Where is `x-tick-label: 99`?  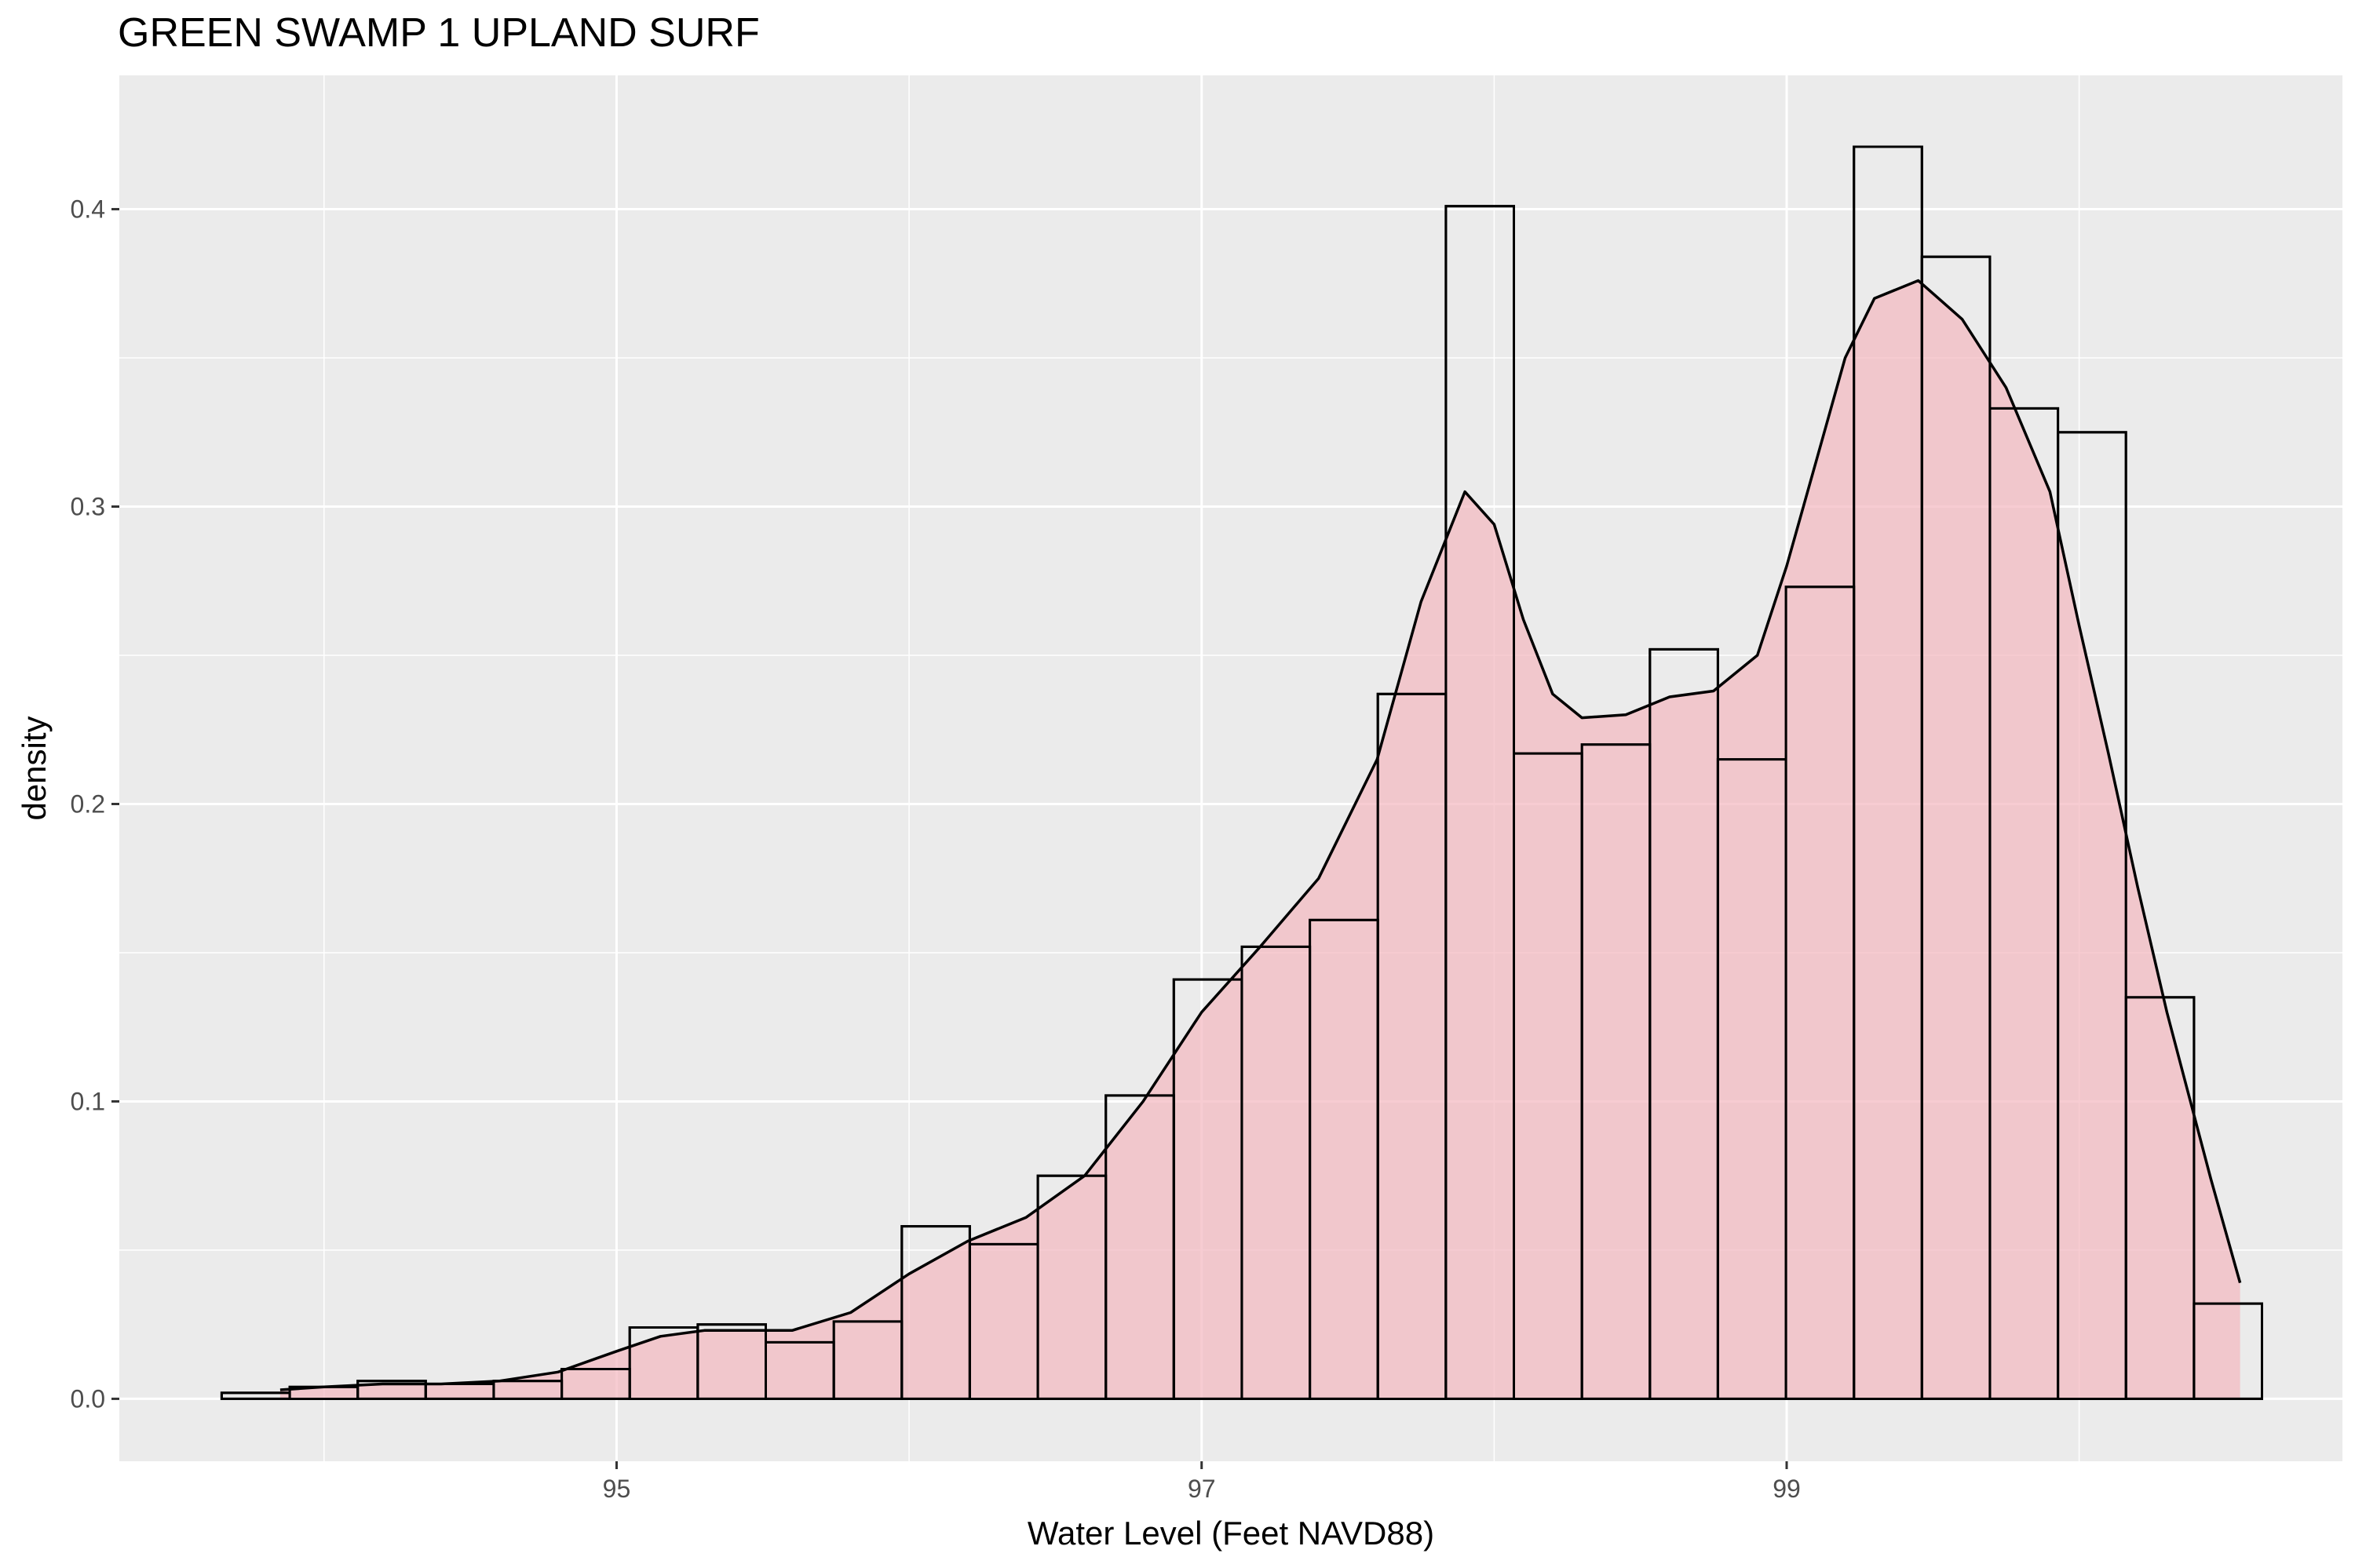
x-tick-label: 99 is located at coordinates (1787, 1489).